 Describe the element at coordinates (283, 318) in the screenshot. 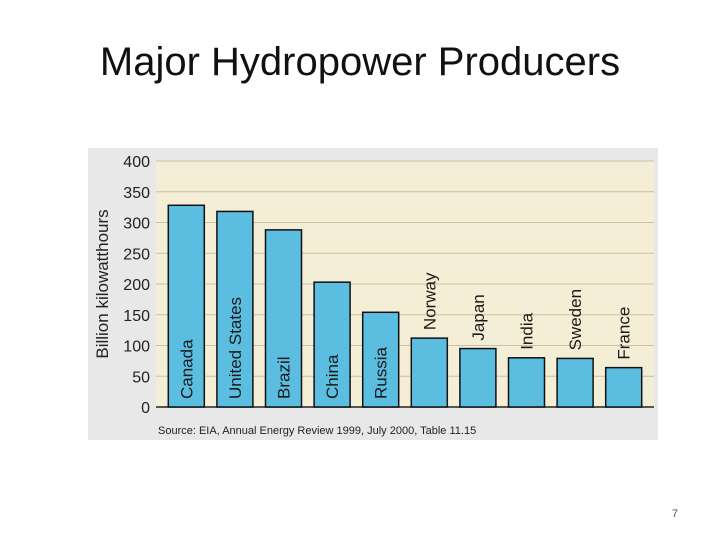

I see `bar-brazil` at that location.